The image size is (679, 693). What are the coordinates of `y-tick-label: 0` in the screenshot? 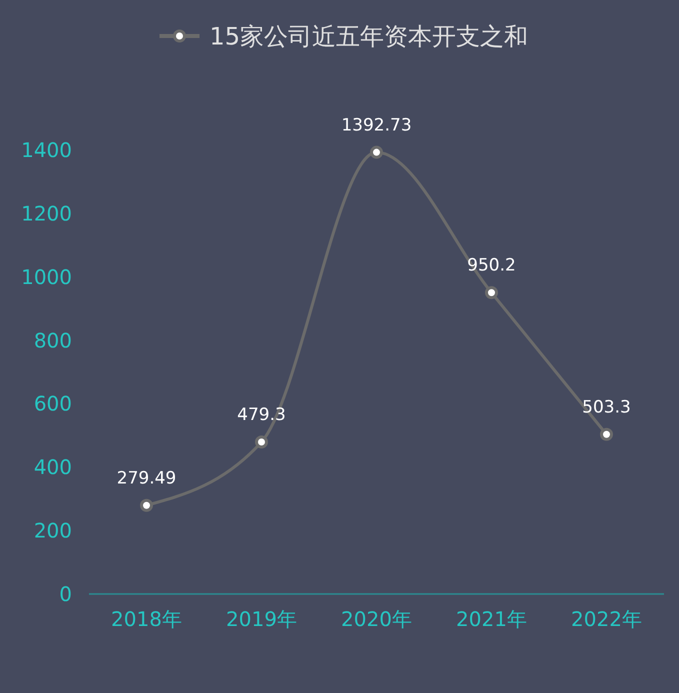 It's located at (65, 594).